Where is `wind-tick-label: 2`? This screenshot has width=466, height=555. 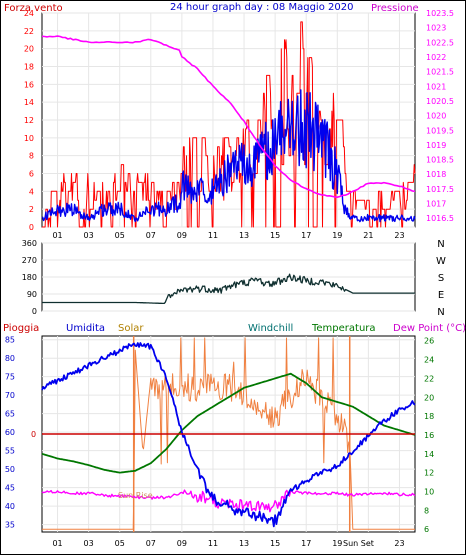 wind-tick-label: 2 is located at coordinates (31, 209).